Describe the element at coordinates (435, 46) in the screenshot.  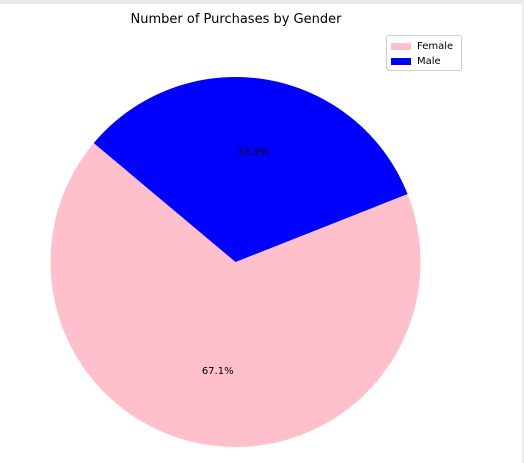
I see `legend-label-female: Female` at that location.